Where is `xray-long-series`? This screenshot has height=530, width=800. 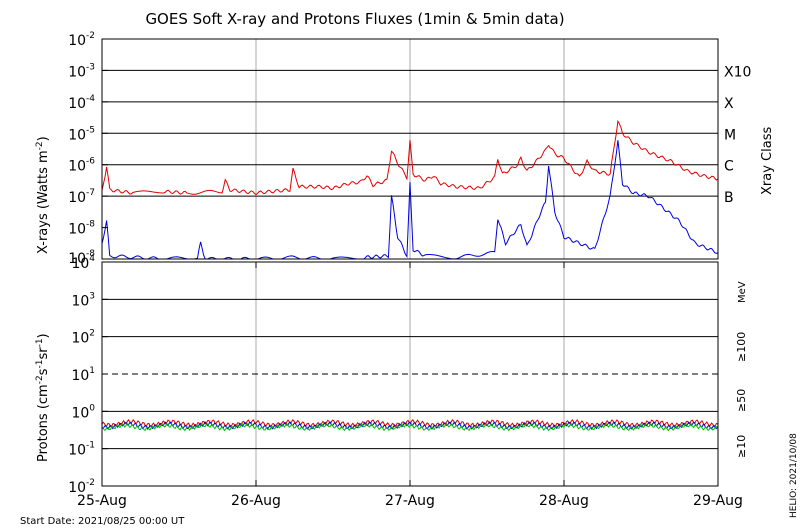 xray-long-series is located at coordinates (410, 157).